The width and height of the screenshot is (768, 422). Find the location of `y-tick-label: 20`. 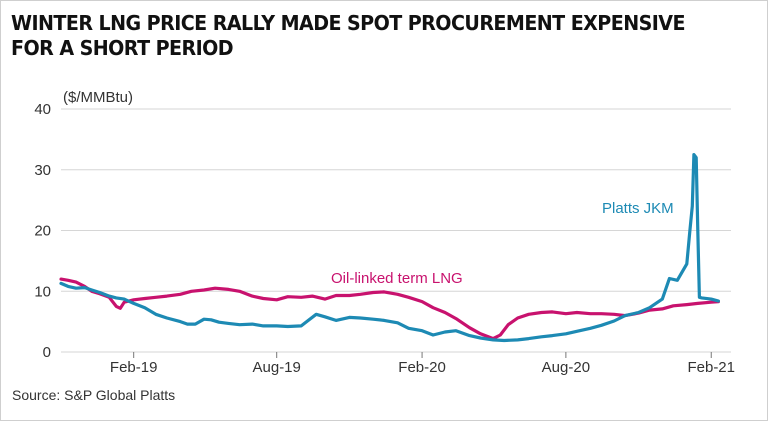

y-tick-label: 20 is located at coordinates (42, 231).